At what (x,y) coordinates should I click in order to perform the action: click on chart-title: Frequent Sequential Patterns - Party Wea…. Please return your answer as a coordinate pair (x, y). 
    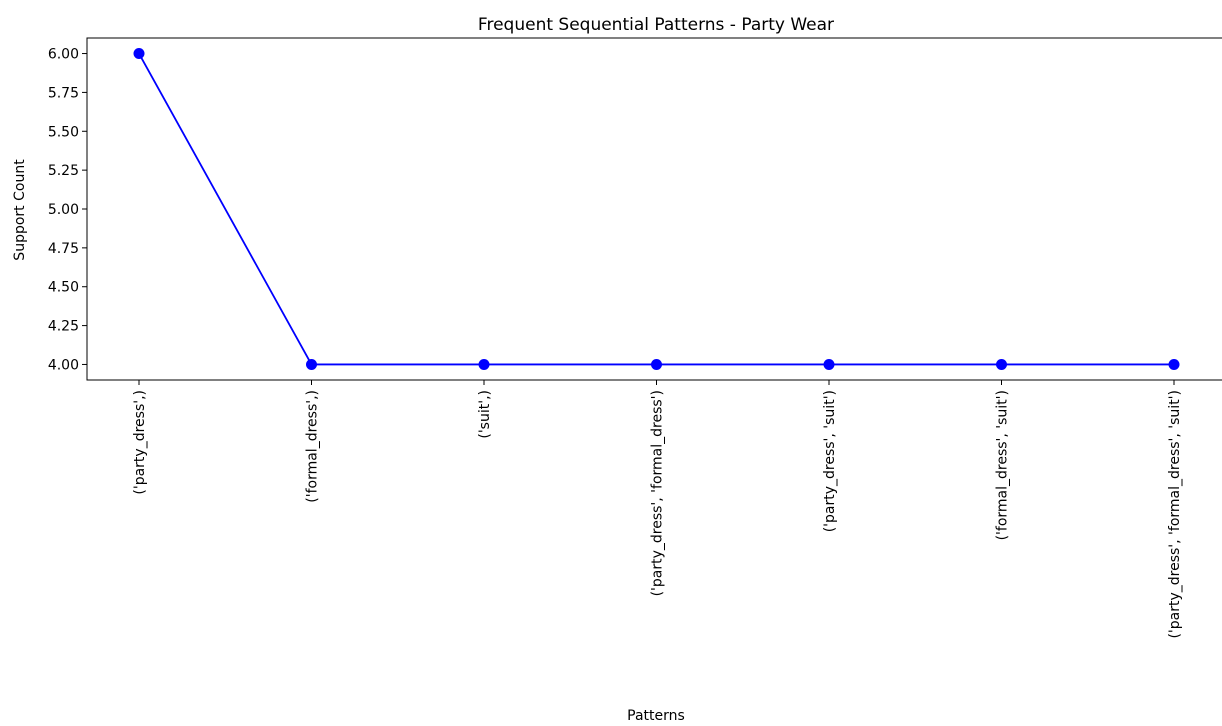
    Looking at the image, I should click on (656, 25).